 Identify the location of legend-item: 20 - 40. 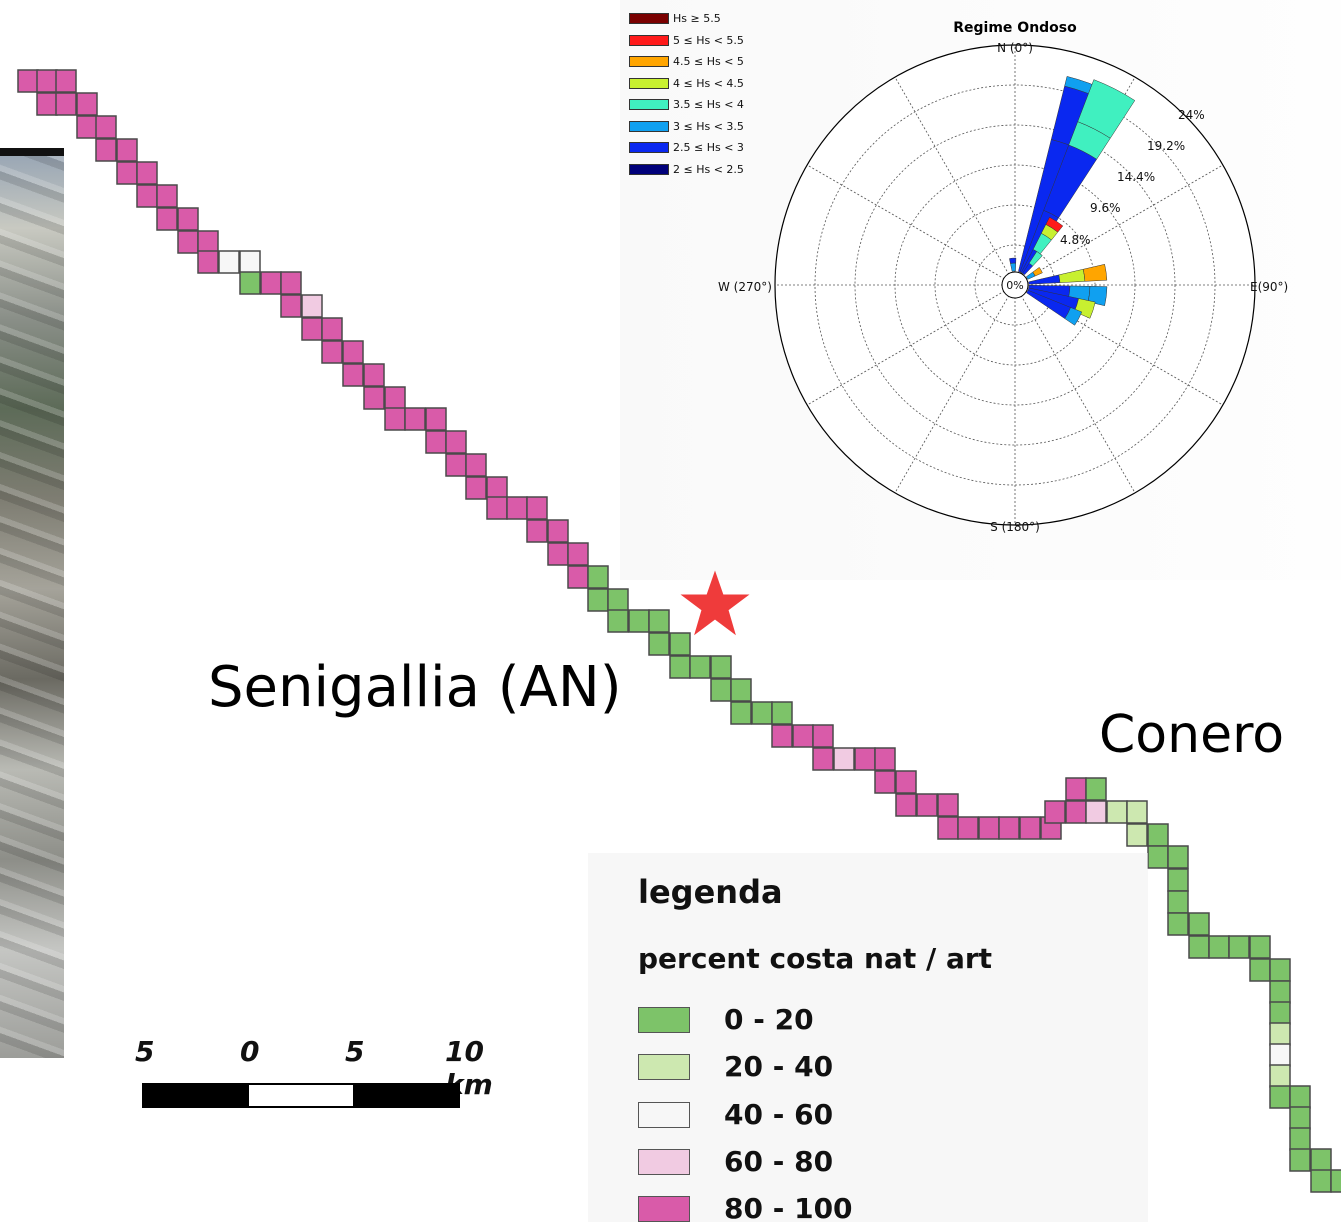
(735, 1066).